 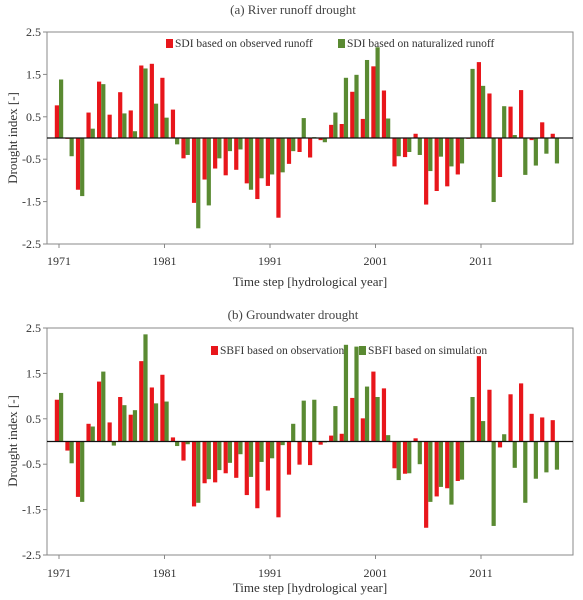 What do you see at coordinates (352, 419) in the screenshot?
I see `panel-b-bar-series1-1999` at bounding box center [352, 419].